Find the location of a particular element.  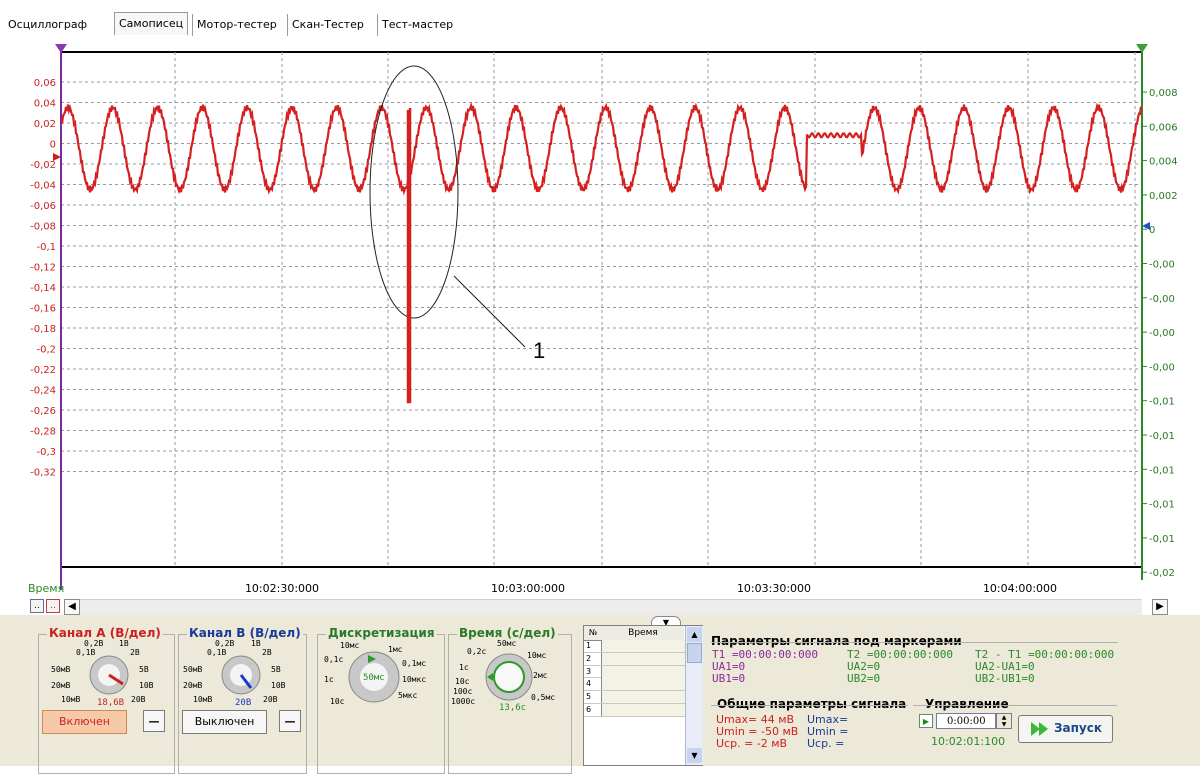

y-tick-label-right: 0,002 is located at coordinates (1163, 196).